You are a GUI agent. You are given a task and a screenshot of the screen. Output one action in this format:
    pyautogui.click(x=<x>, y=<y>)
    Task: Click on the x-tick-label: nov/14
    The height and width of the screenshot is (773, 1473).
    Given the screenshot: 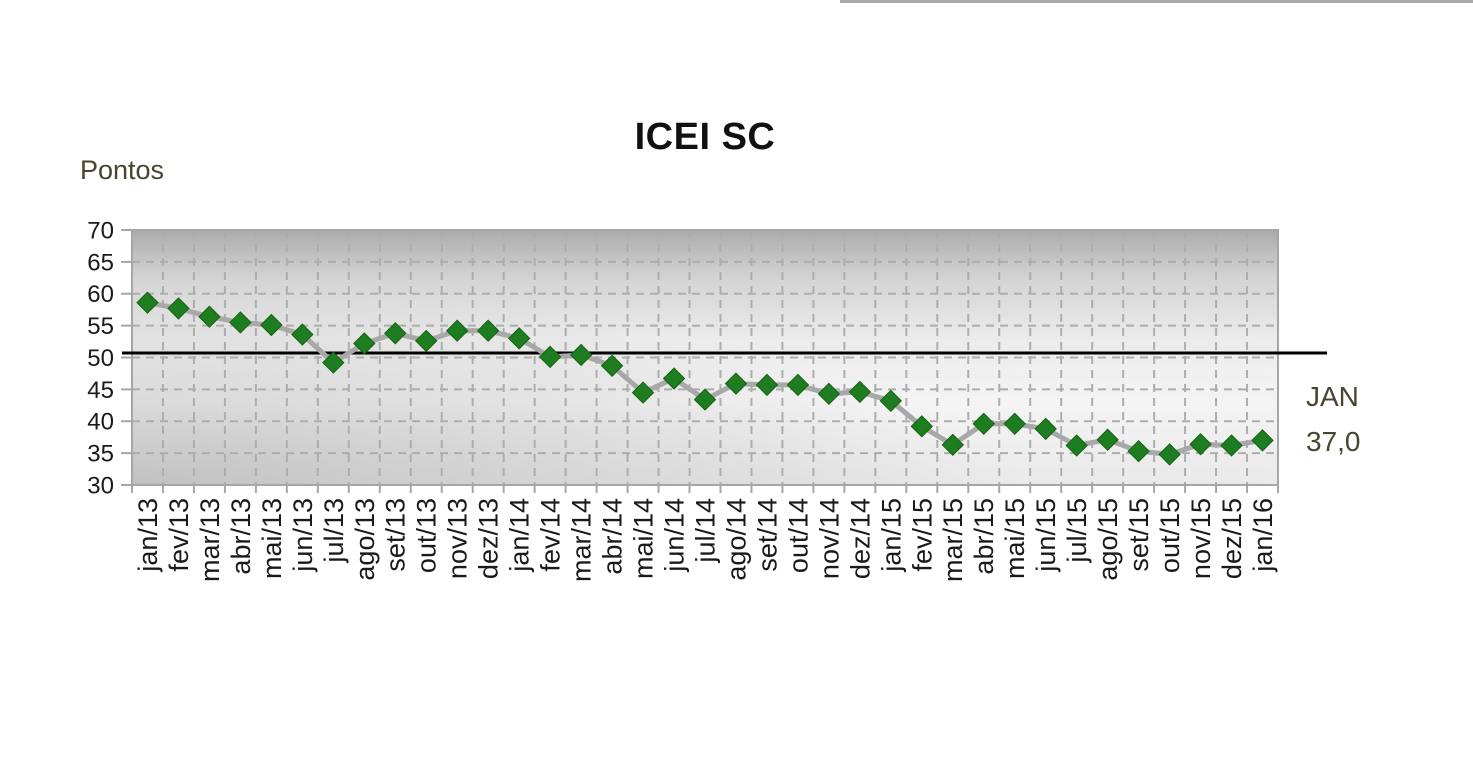 What is the action you would take?
    pyautogui.click(x=829, y=538)
    